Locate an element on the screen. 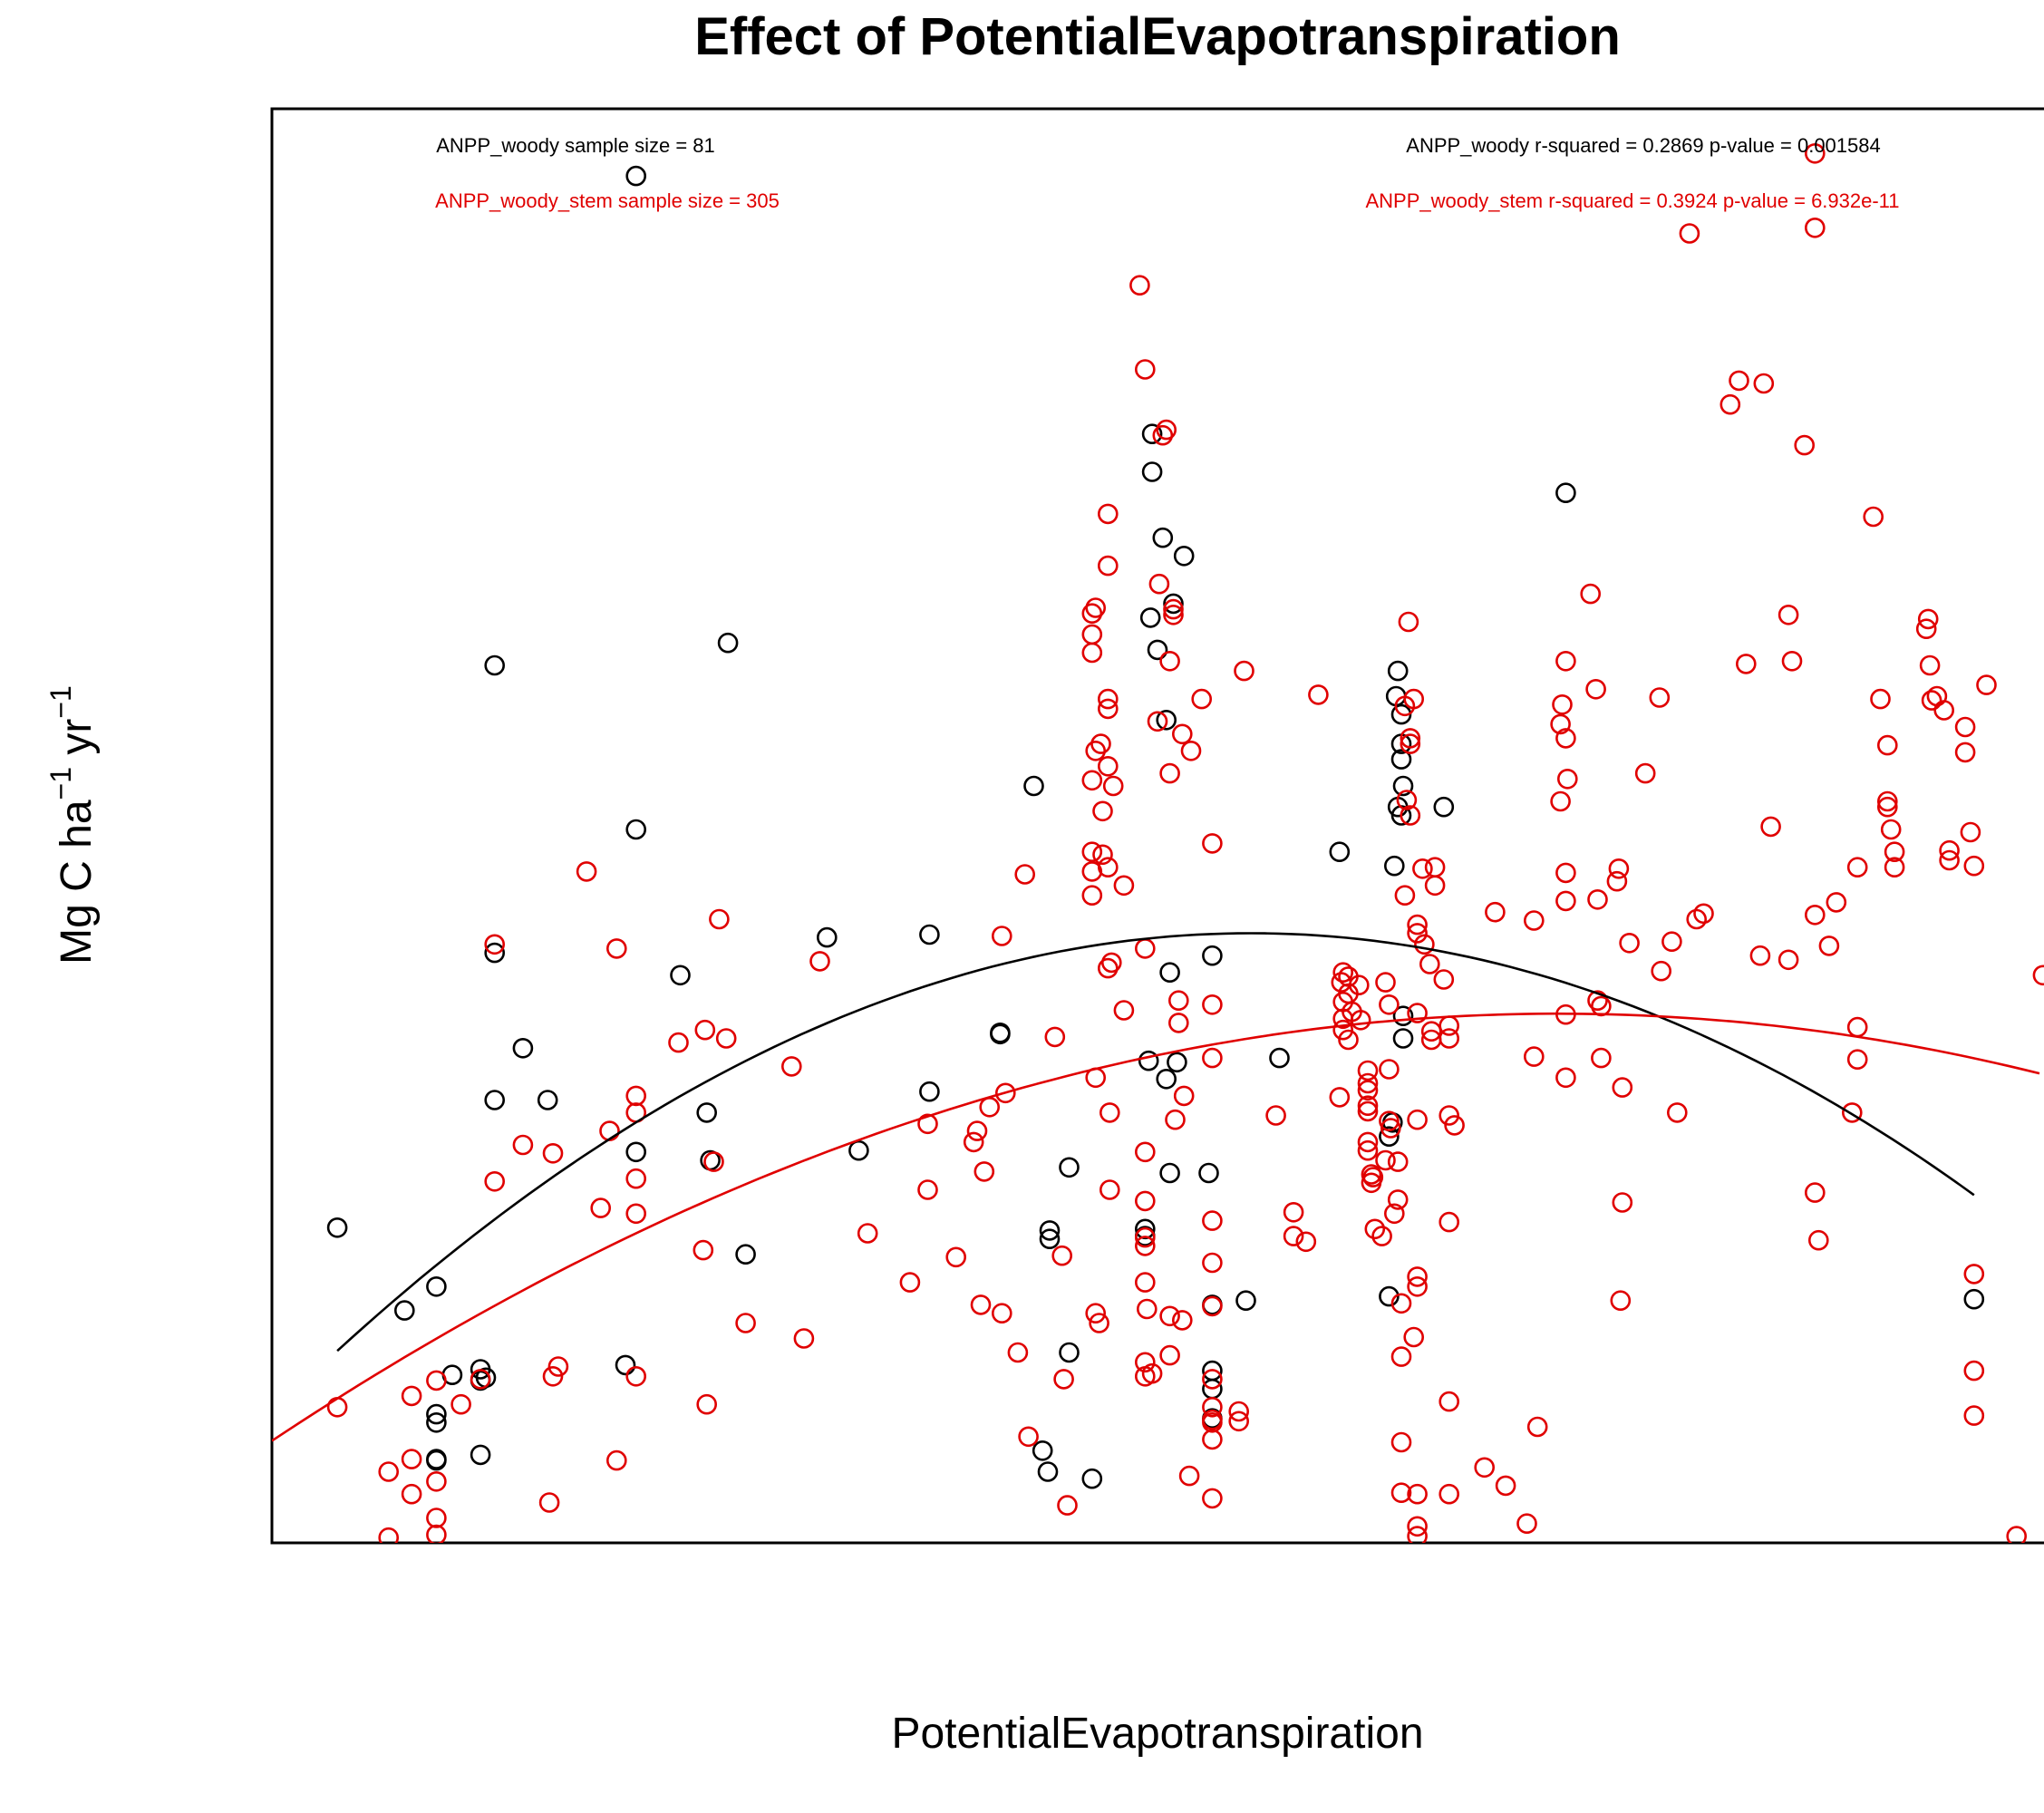 This screenshot has width=2044, height=1813. chart-title: Effect of PotentialEvapotranspiration is located at coordinates (1157, 36).